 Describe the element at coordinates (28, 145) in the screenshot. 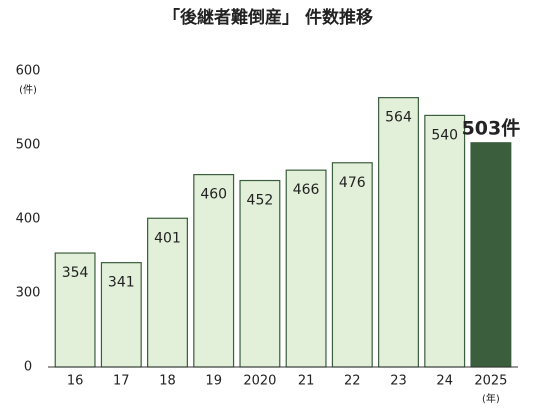

I see `y-tick-label: 500` at that location.